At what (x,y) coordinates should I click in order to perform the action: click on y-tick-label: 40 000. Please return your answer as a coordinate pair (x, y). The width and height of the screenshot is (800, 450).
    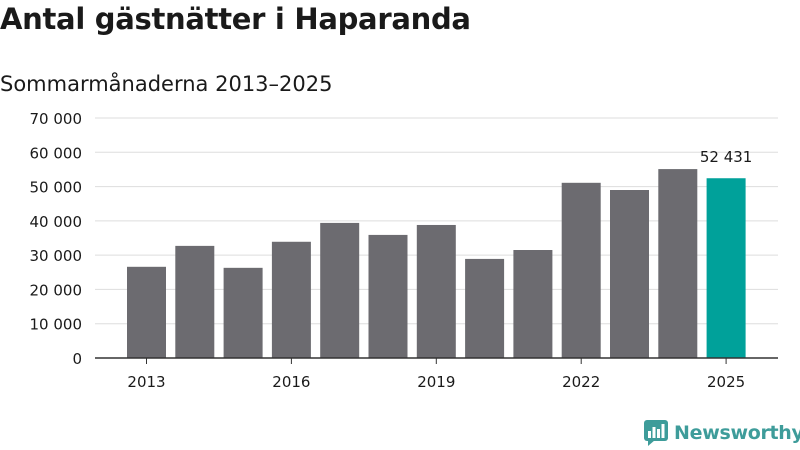
    Looking at the image, I should click on (56, 222).